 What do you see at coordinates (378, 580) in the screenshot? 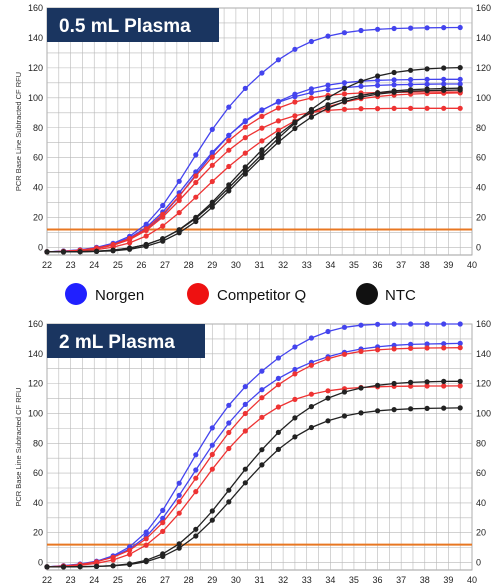
I see `x-tick-label: 36` at bounding box center [378, 580].